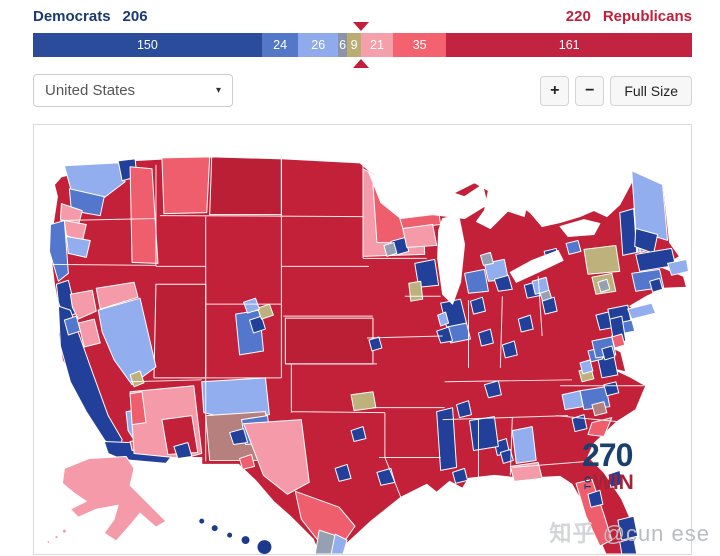  What do you see at coordinates (280, 45) in the screenshot?
I see `bar-segment-likely-dem: 24` at bounding box center [280, 45].